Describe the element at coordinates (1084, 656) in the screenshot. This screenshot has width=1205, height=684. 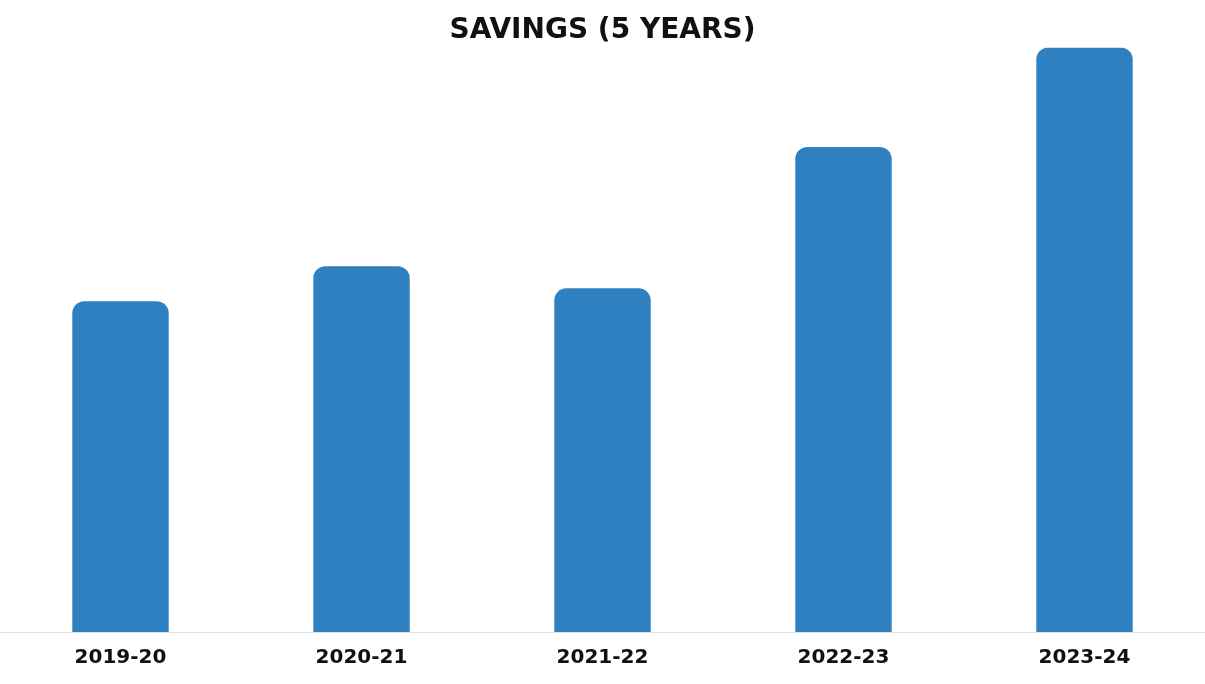
I see `x-tick-label: 2023-24` at that location.